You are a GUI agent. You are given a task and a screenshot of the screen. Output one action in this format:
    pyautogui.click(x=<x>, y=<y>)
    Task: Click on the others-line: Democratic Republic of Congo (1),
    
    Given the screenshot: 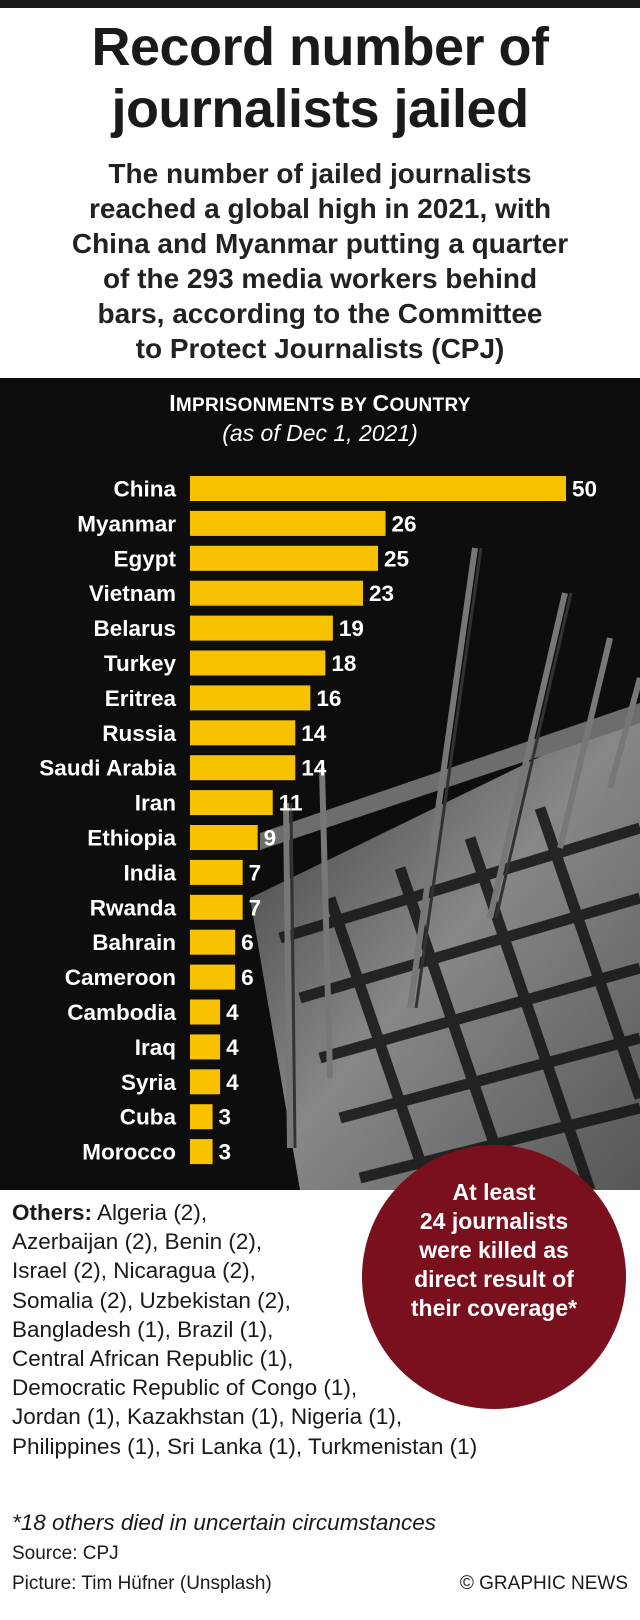 What is the action you would take?
    pyautogui.click(x=185, y=1388)
    